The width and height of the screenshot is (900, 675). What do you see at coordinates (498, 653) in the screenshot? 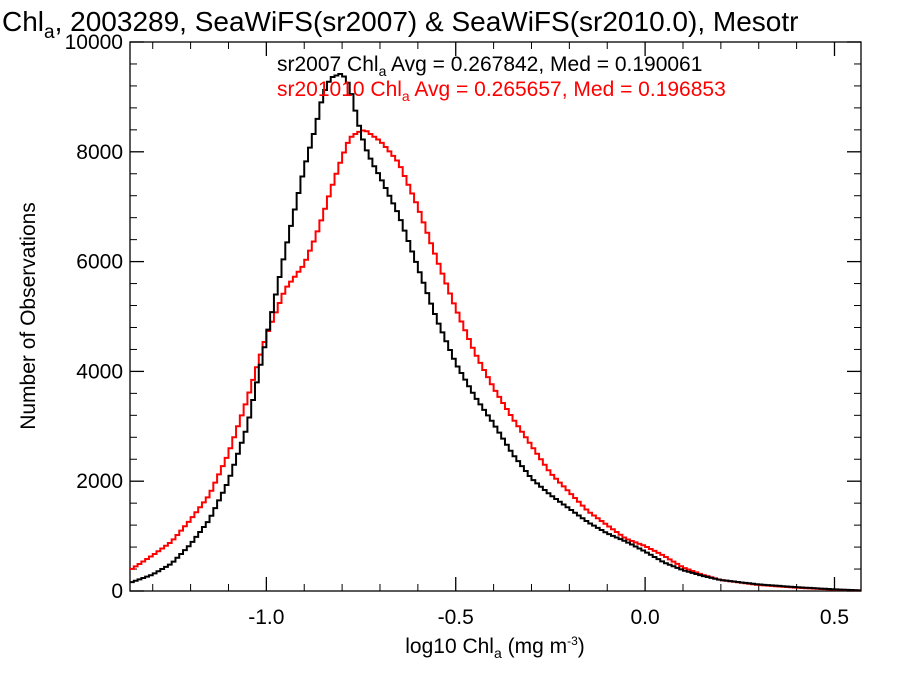
I see `x-axis-label-subscript: a` at bounding box center [498, 653].